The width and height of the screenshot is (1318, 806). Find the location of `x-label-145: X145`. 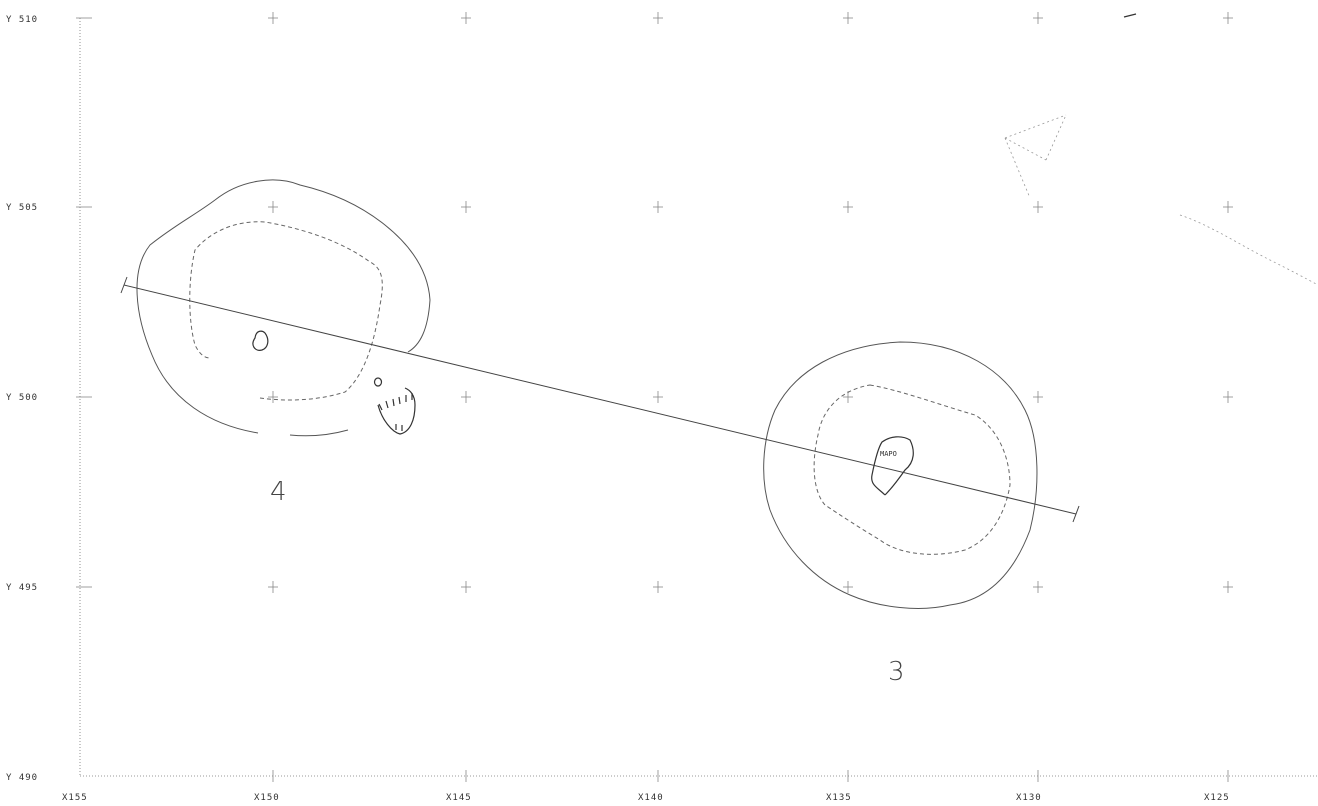

x-label-145: X145 is located at coordinates (459, 798).